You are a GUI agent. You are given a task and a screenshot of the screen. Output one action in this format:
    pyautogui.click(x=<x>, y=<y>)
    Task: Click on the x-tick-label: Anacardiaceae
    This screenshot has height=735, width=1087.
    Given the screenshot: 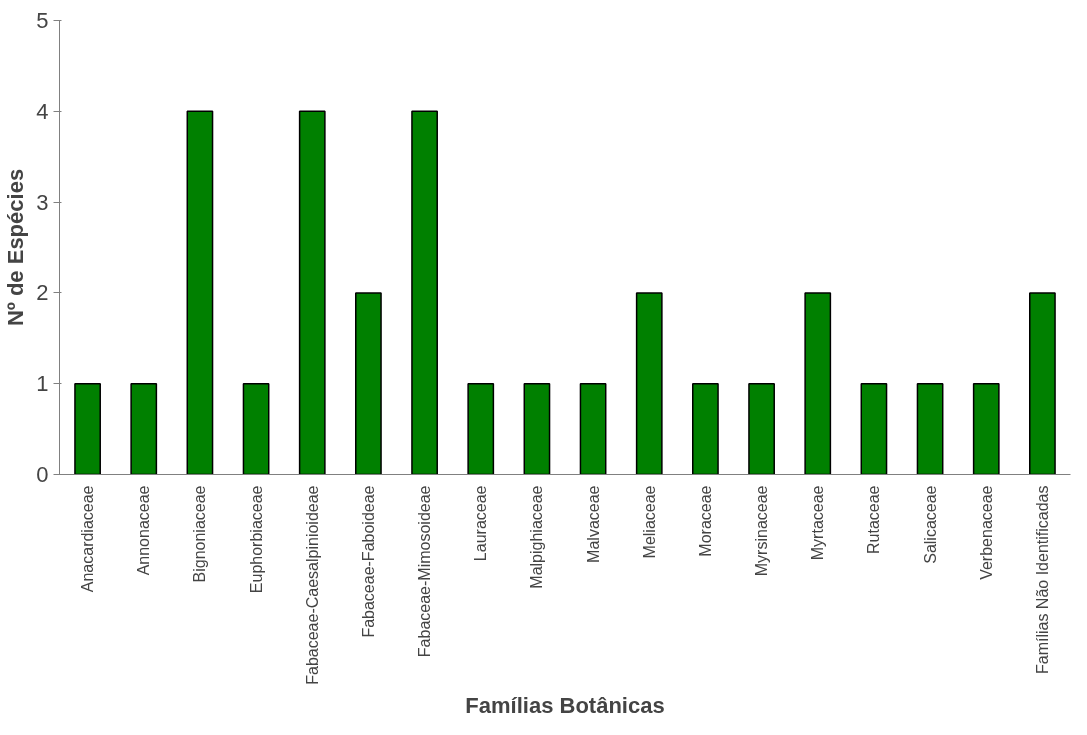 What is the action you would take?
    pyautogui.click(x=88, y=539)
    